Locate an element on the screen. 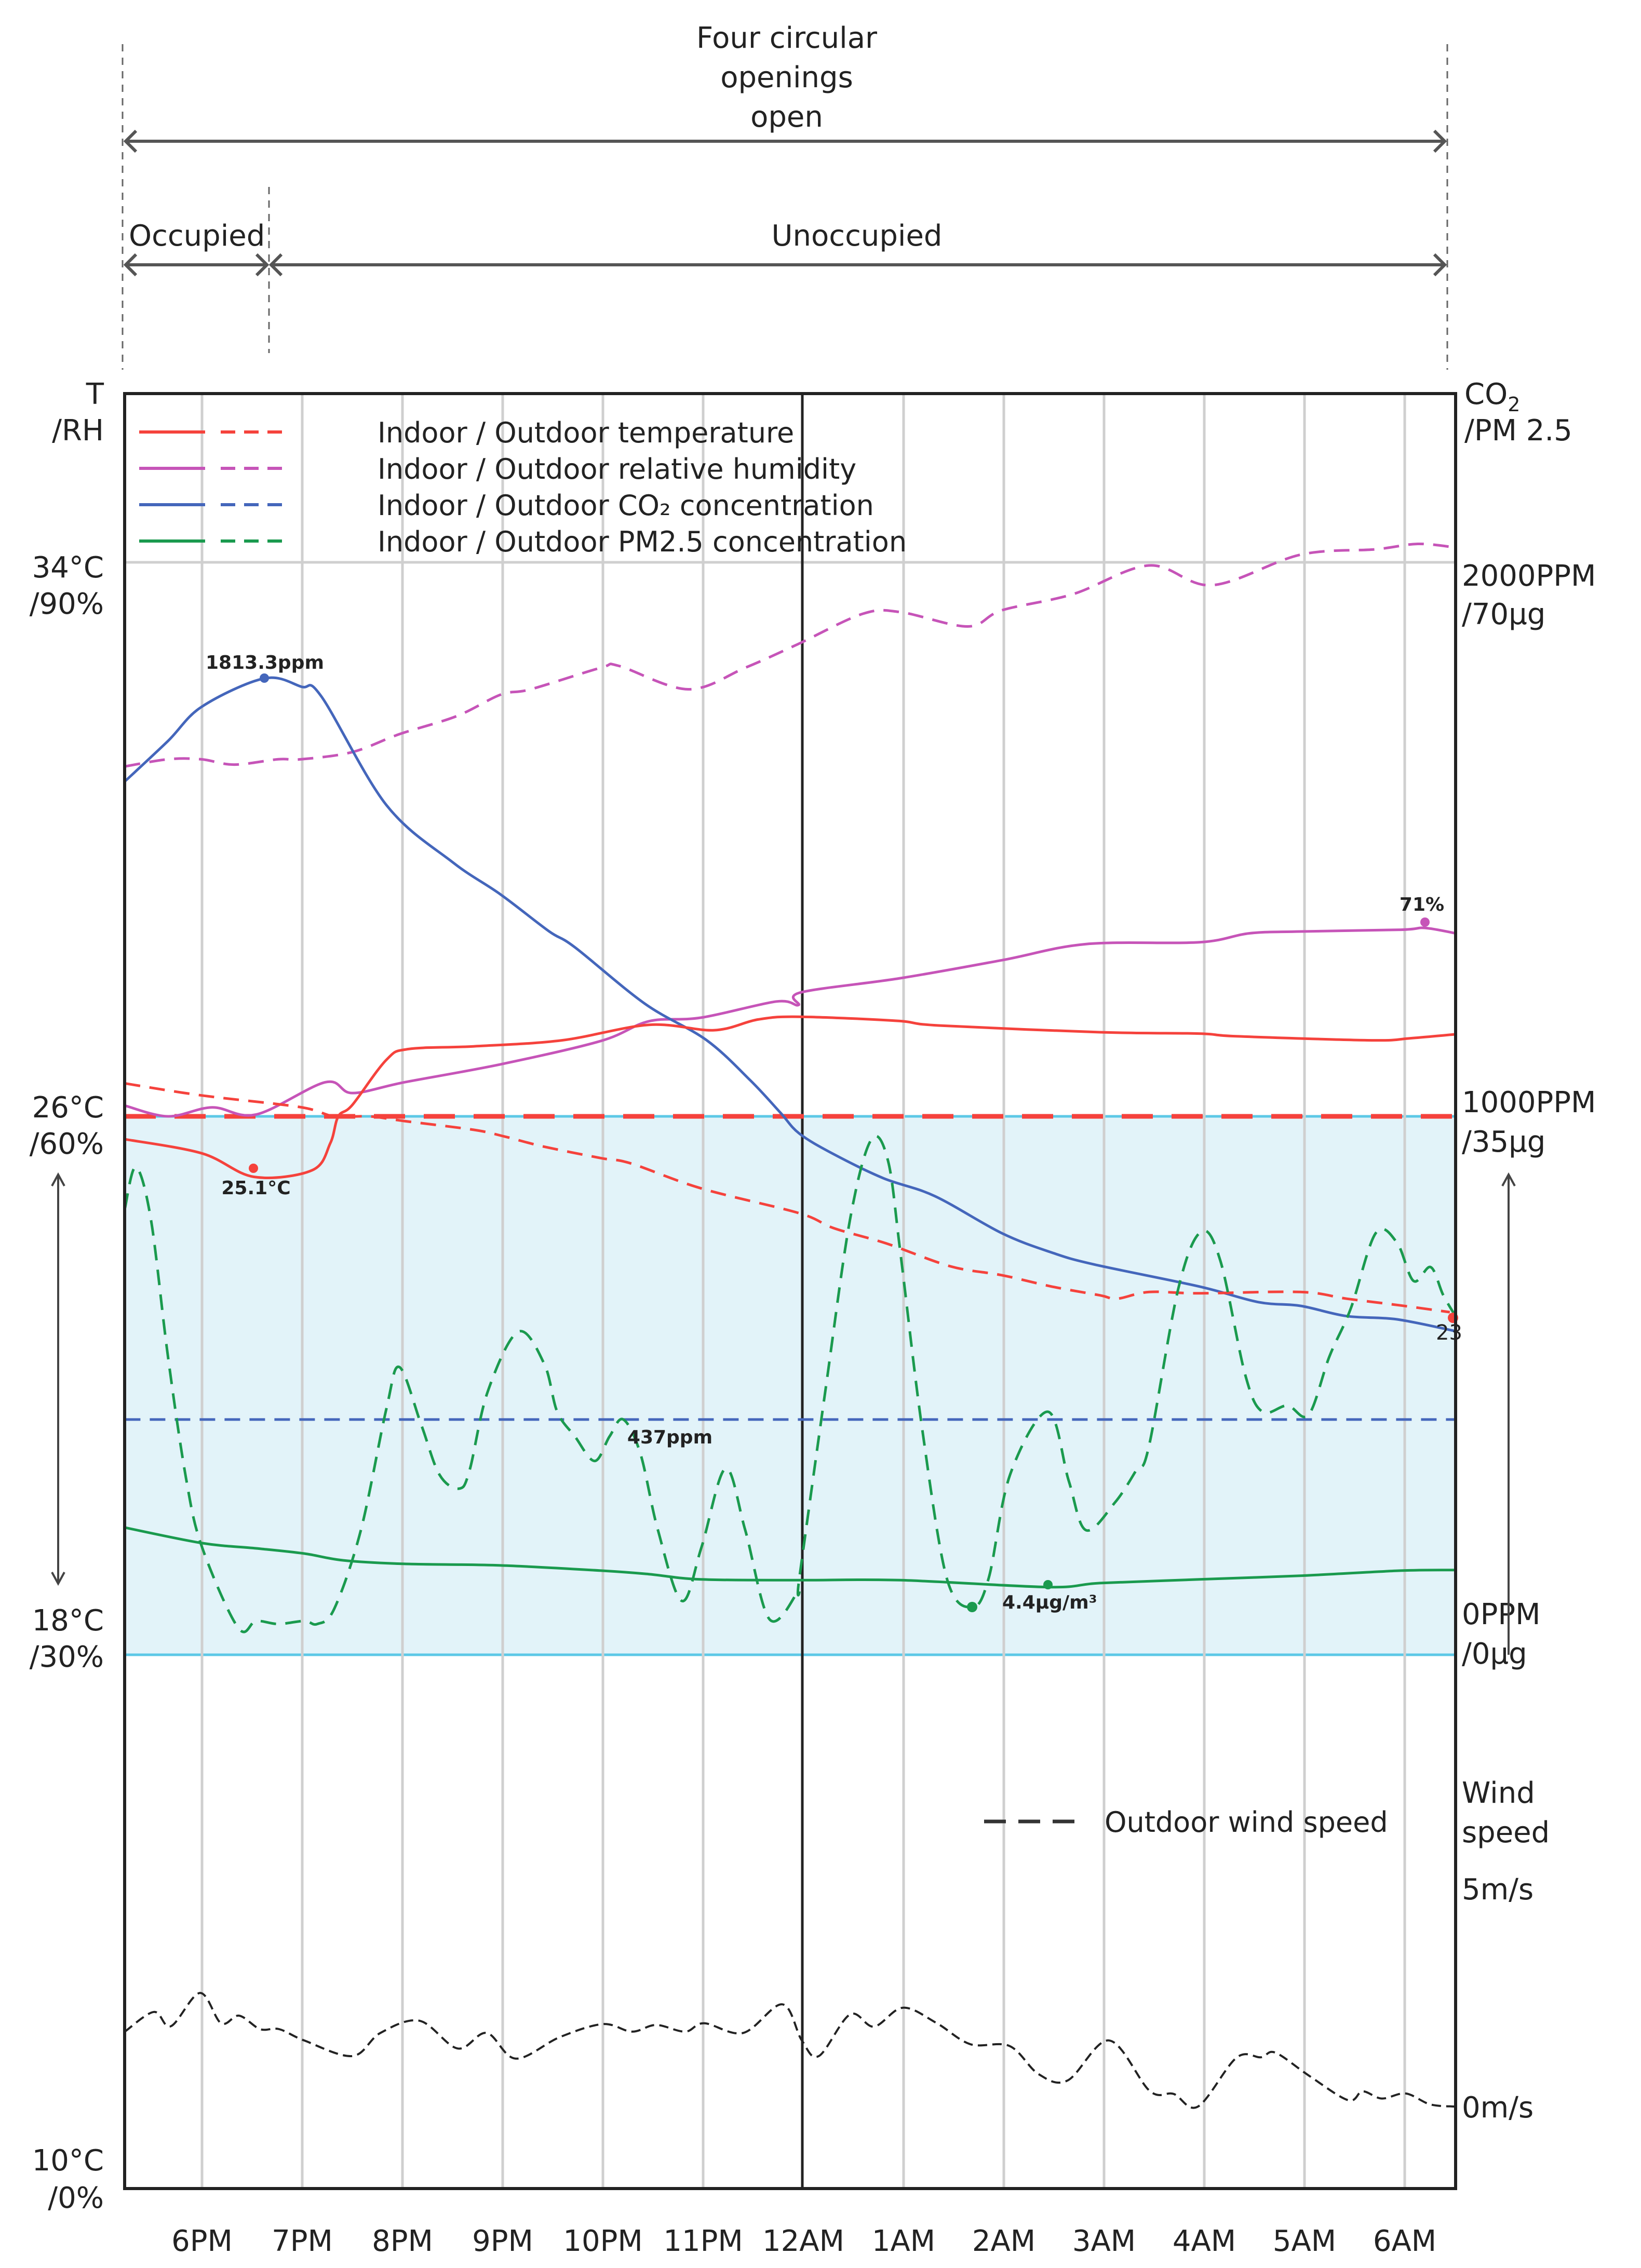 This screenshot has height=2268, width=1641. left-tick-90: /90% is located at coordinates (67, 604).